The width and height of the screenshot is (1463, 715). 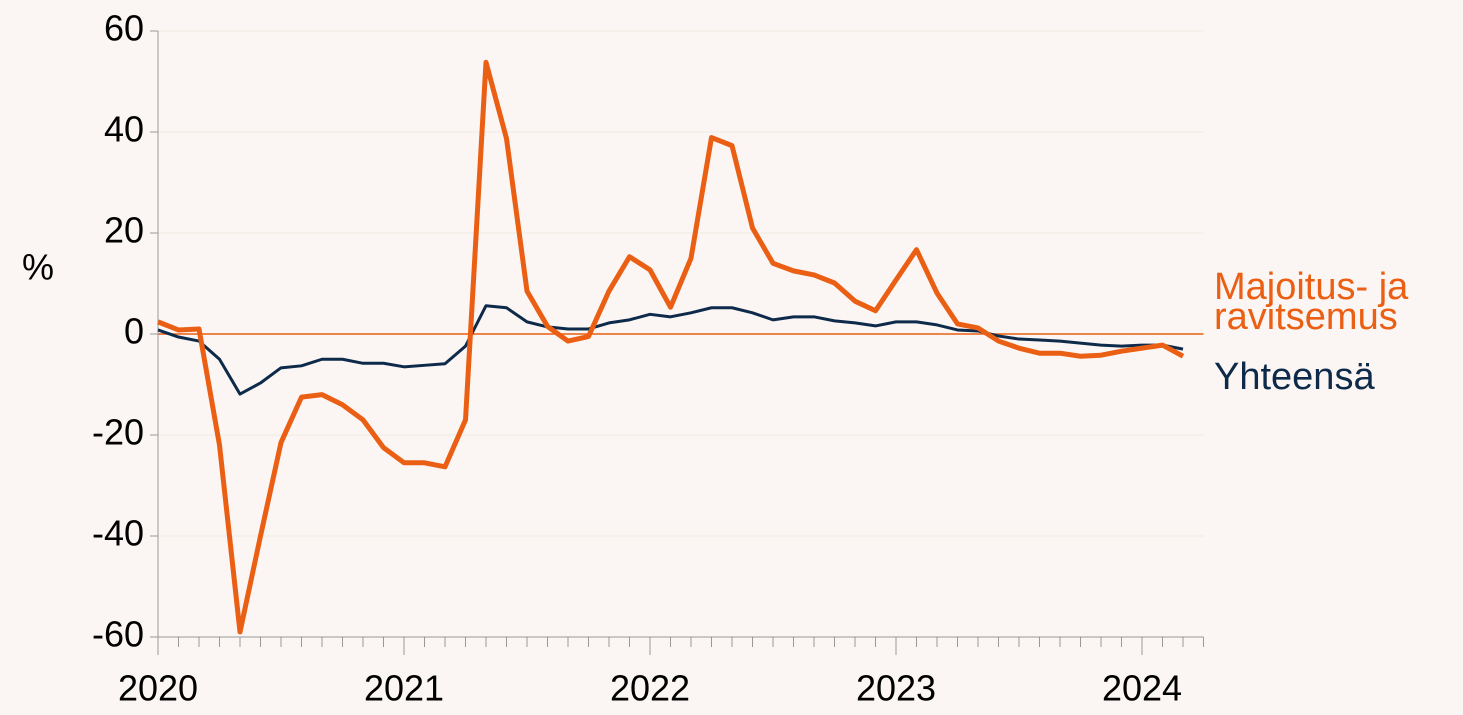 I want to click on x-tick-label: 2020, so click(x=158, y=688).